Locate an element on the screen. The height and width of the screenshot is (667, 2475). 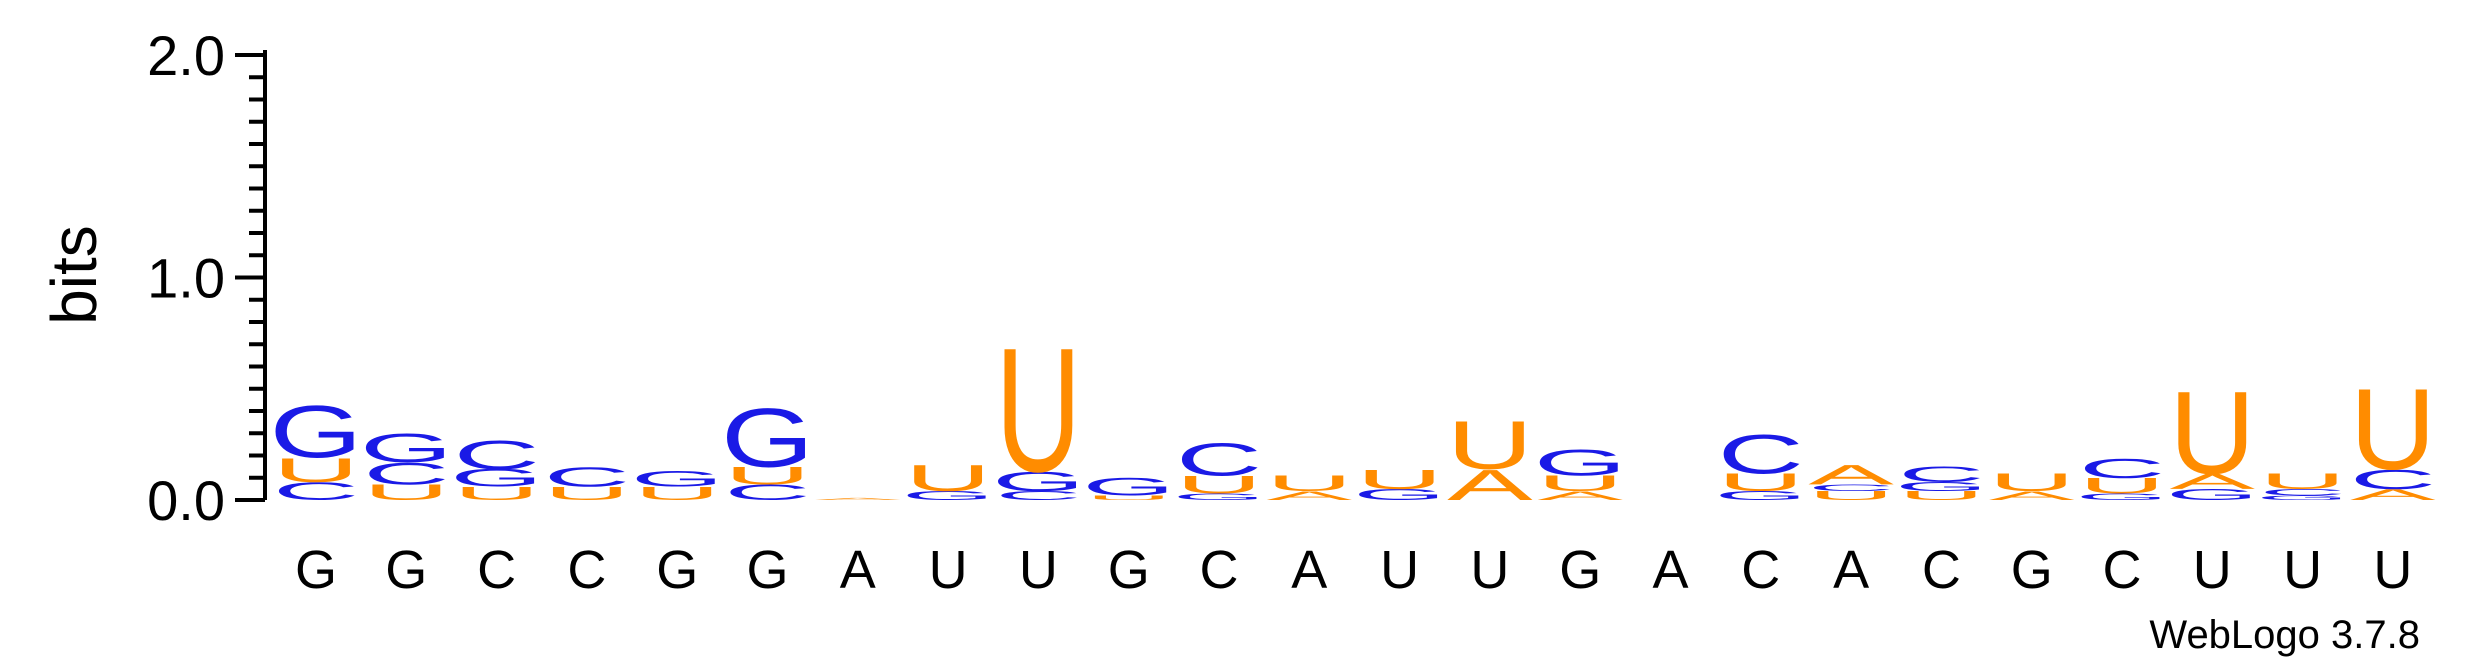
y-tick-label: 0.0 is located at coordinates (186, 500).